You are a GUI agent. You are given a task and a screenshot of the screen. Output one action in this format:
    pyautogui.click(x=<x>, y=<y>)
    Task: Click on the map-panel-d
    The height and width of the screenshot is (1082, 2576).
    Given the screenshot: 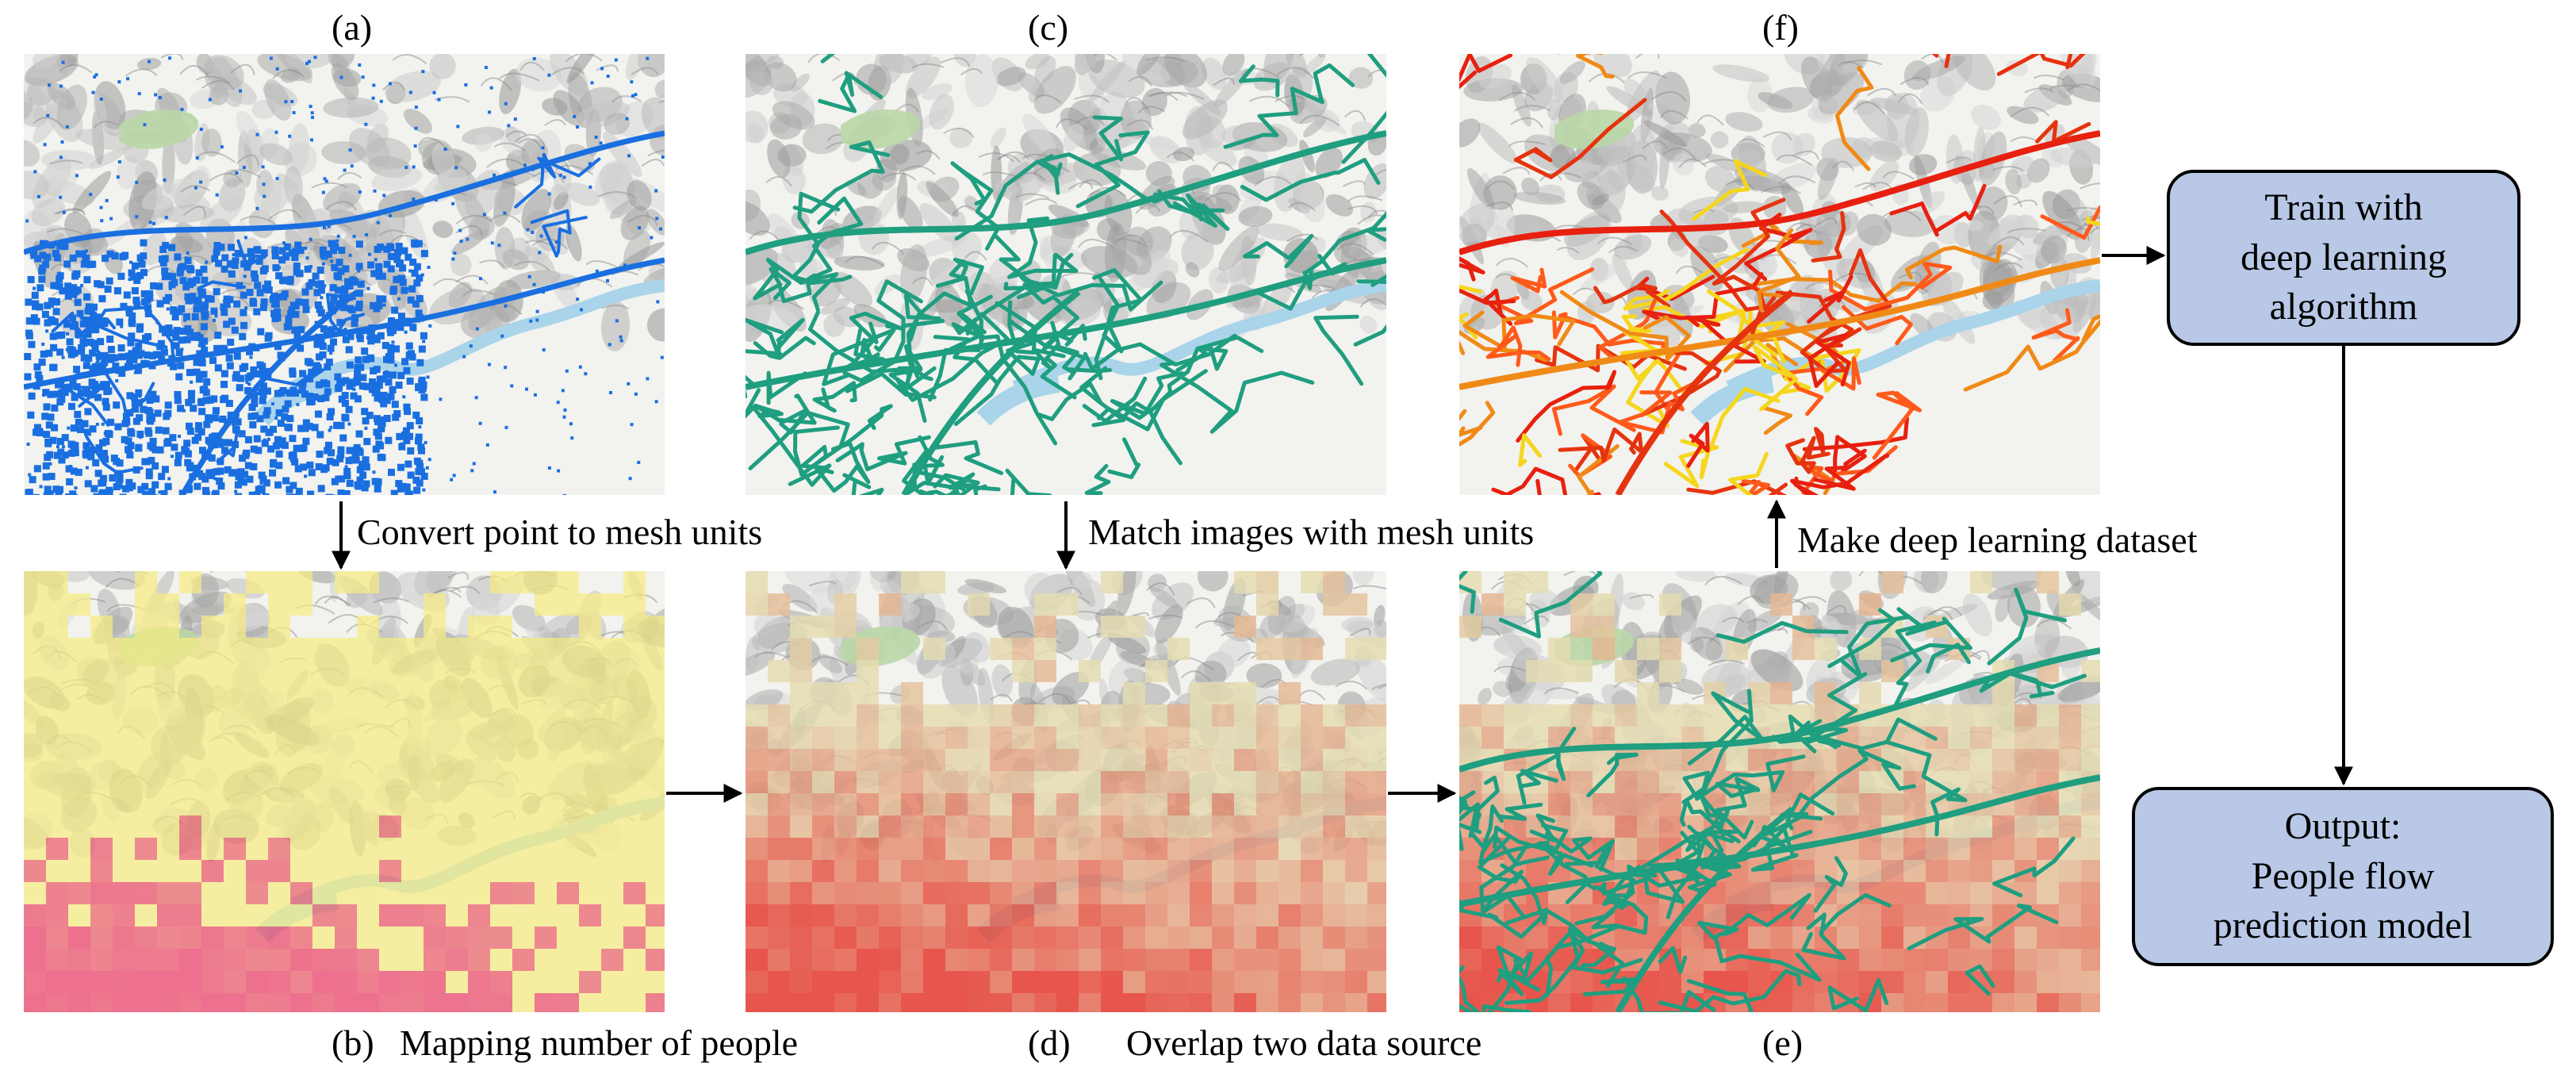 What is the action you would take?
    pyautogui.click(x=1066, y=791)
    